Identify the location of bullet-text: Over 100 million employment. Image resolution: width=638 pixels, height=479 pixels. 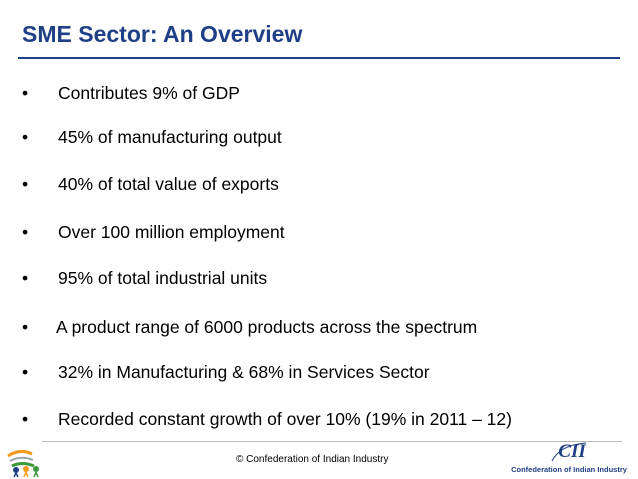
(171, 232).